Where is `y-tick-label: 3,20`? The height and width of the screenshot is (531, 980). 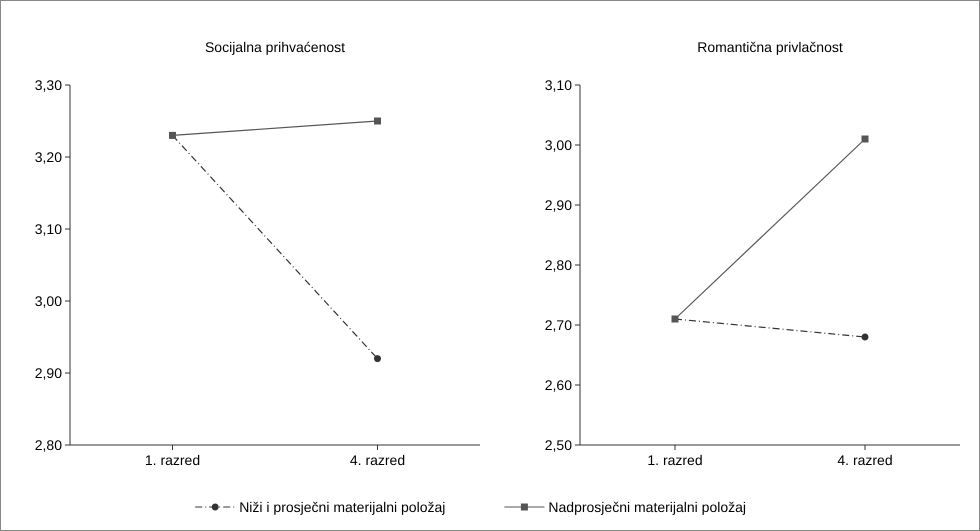
y-tick-label: 3,20 is located at coordinates (48, 156).